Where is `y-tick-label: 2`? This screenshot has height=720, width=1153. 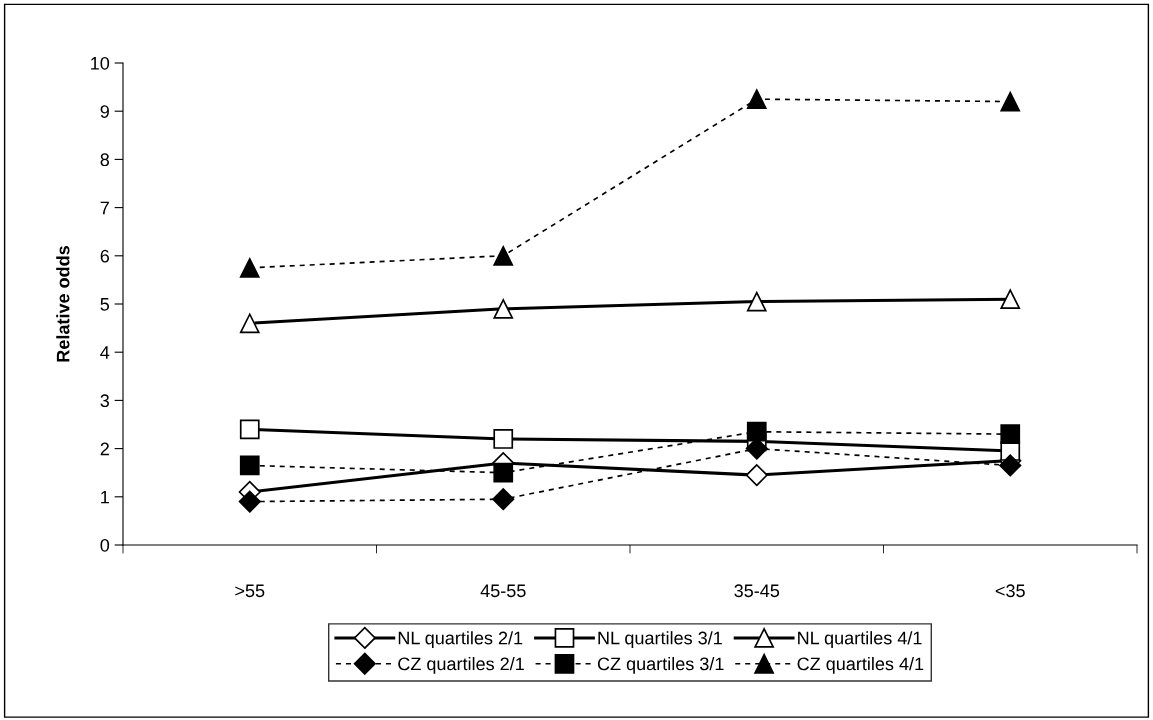
y-tick-label: 2 is located at coordinates (104, 449).